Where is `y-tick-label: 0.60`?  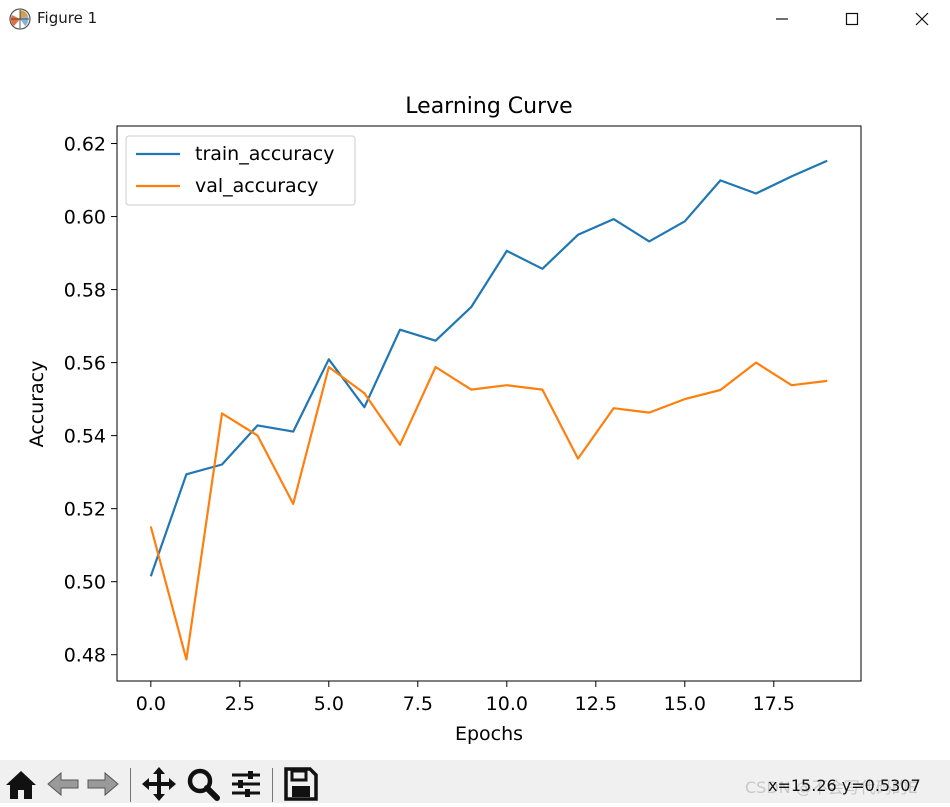 y-tick-label: 0.60 is located at coordinates (85, 218).